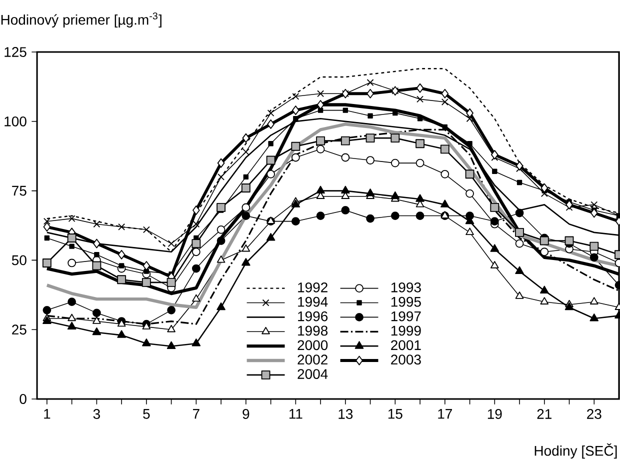  What do you see at coordinates (313, 287) in the screenshot?
I see `legend-label: 1992` at bounding box center [313, 287].